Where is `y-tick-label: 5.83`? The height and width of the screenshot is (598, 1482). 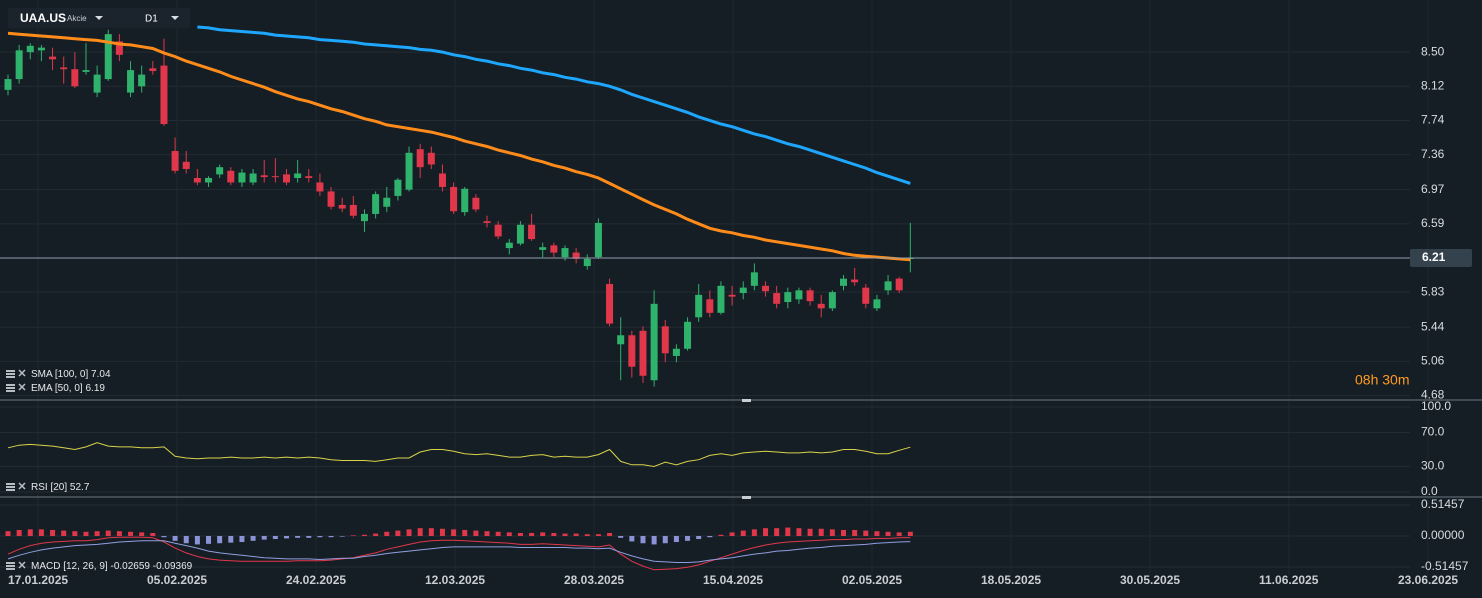
y-tick-label: 5.83 is located at coordinates (1433, 291).